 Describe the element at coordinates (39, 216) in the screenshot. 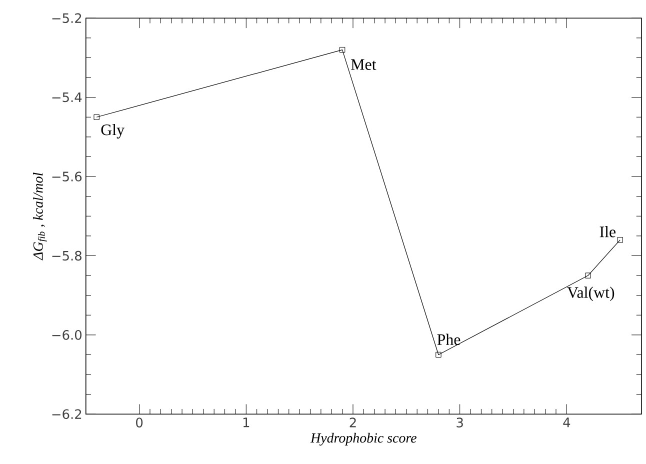

I see `y-axis-title: ΔG$_{fib}$ , kcal/mol` at that location.